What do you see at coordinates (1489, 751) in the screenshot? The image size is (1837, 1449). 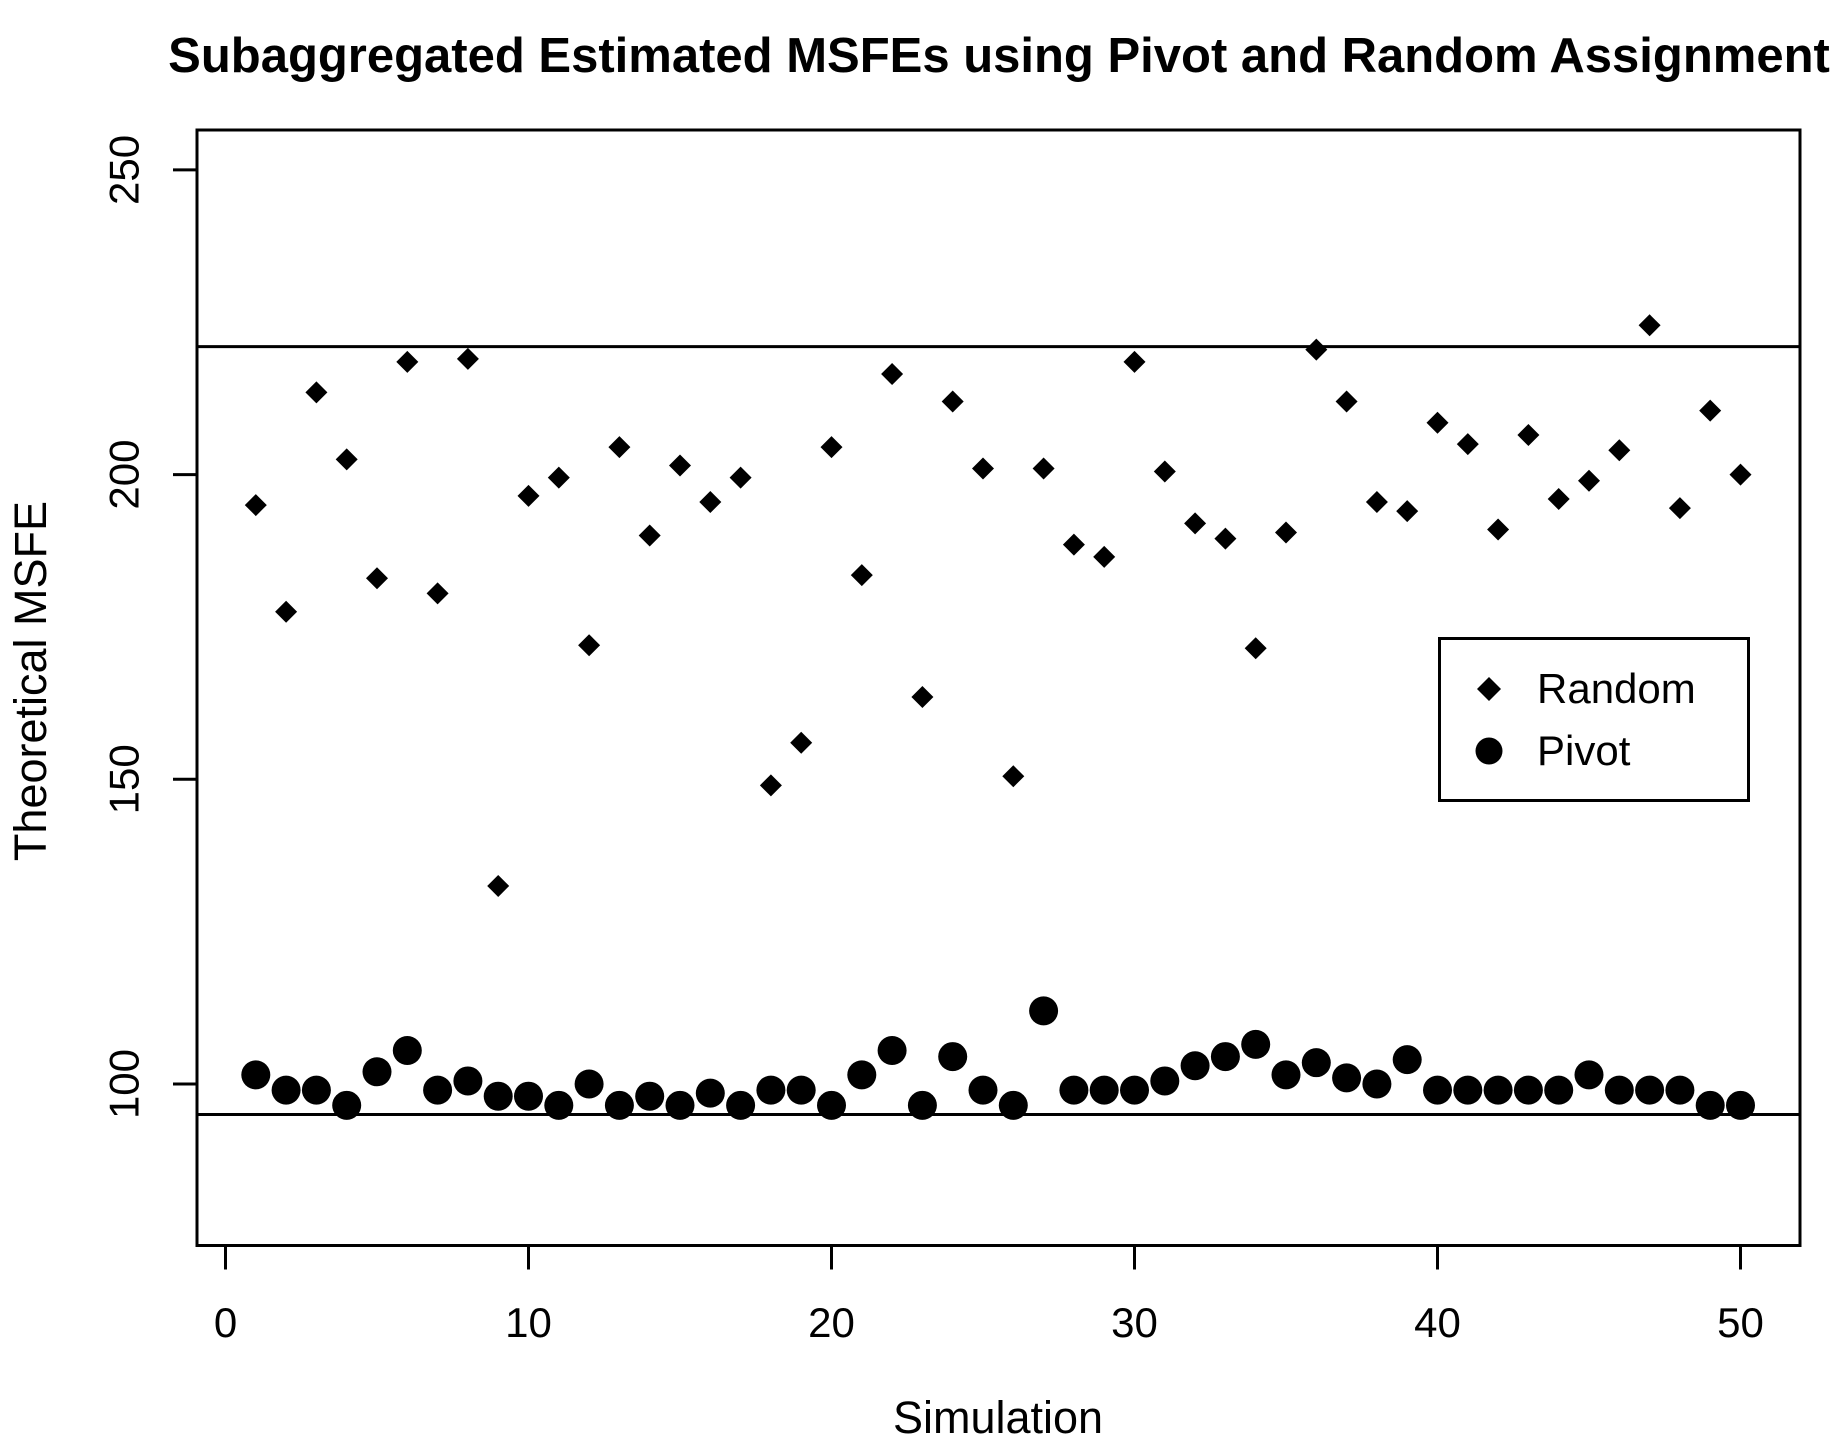 I see `pivot-circle-icon` at bounding box center [1489, 751].